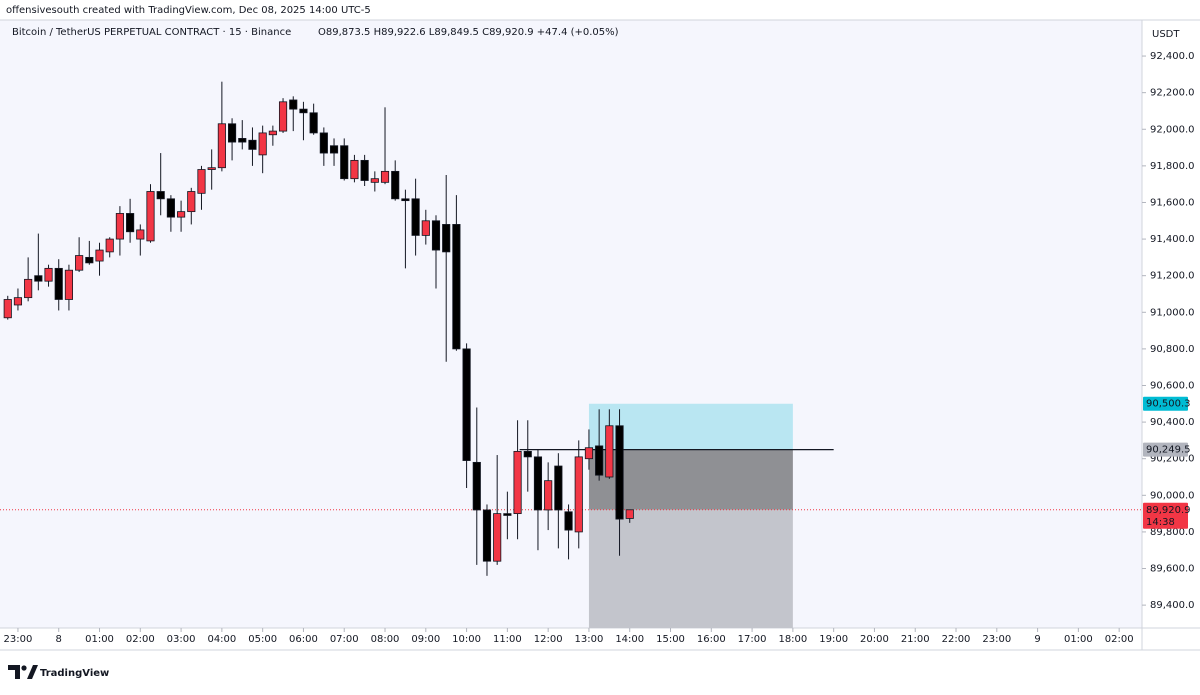 The image size is (1200, 695). What do you see at coordinates (74, 673) in the screenshot?
I see `brand-name: TradingView` at bounding box center [74, 673].